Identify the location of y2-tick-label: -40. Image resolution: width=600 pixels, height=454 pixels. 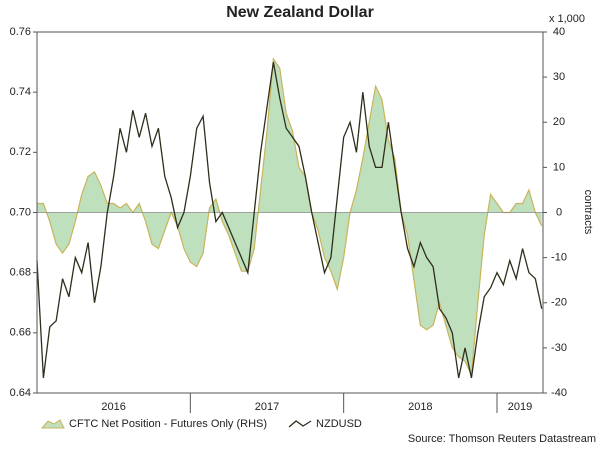
(559, 393).